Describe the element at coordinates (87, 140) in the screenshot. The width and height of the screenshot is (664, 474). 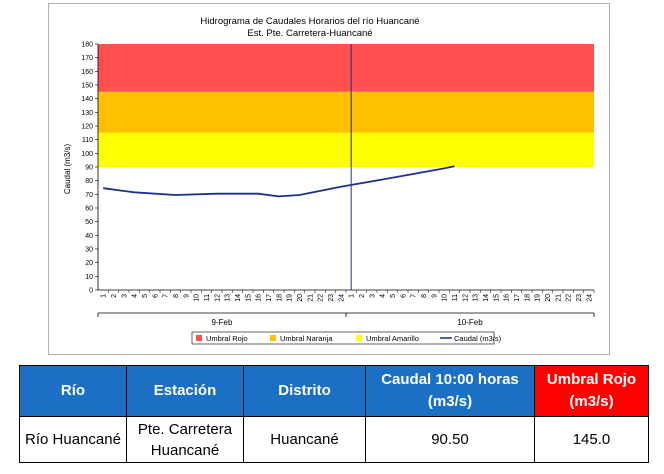
I see `y-tick-label: 110` at that location.